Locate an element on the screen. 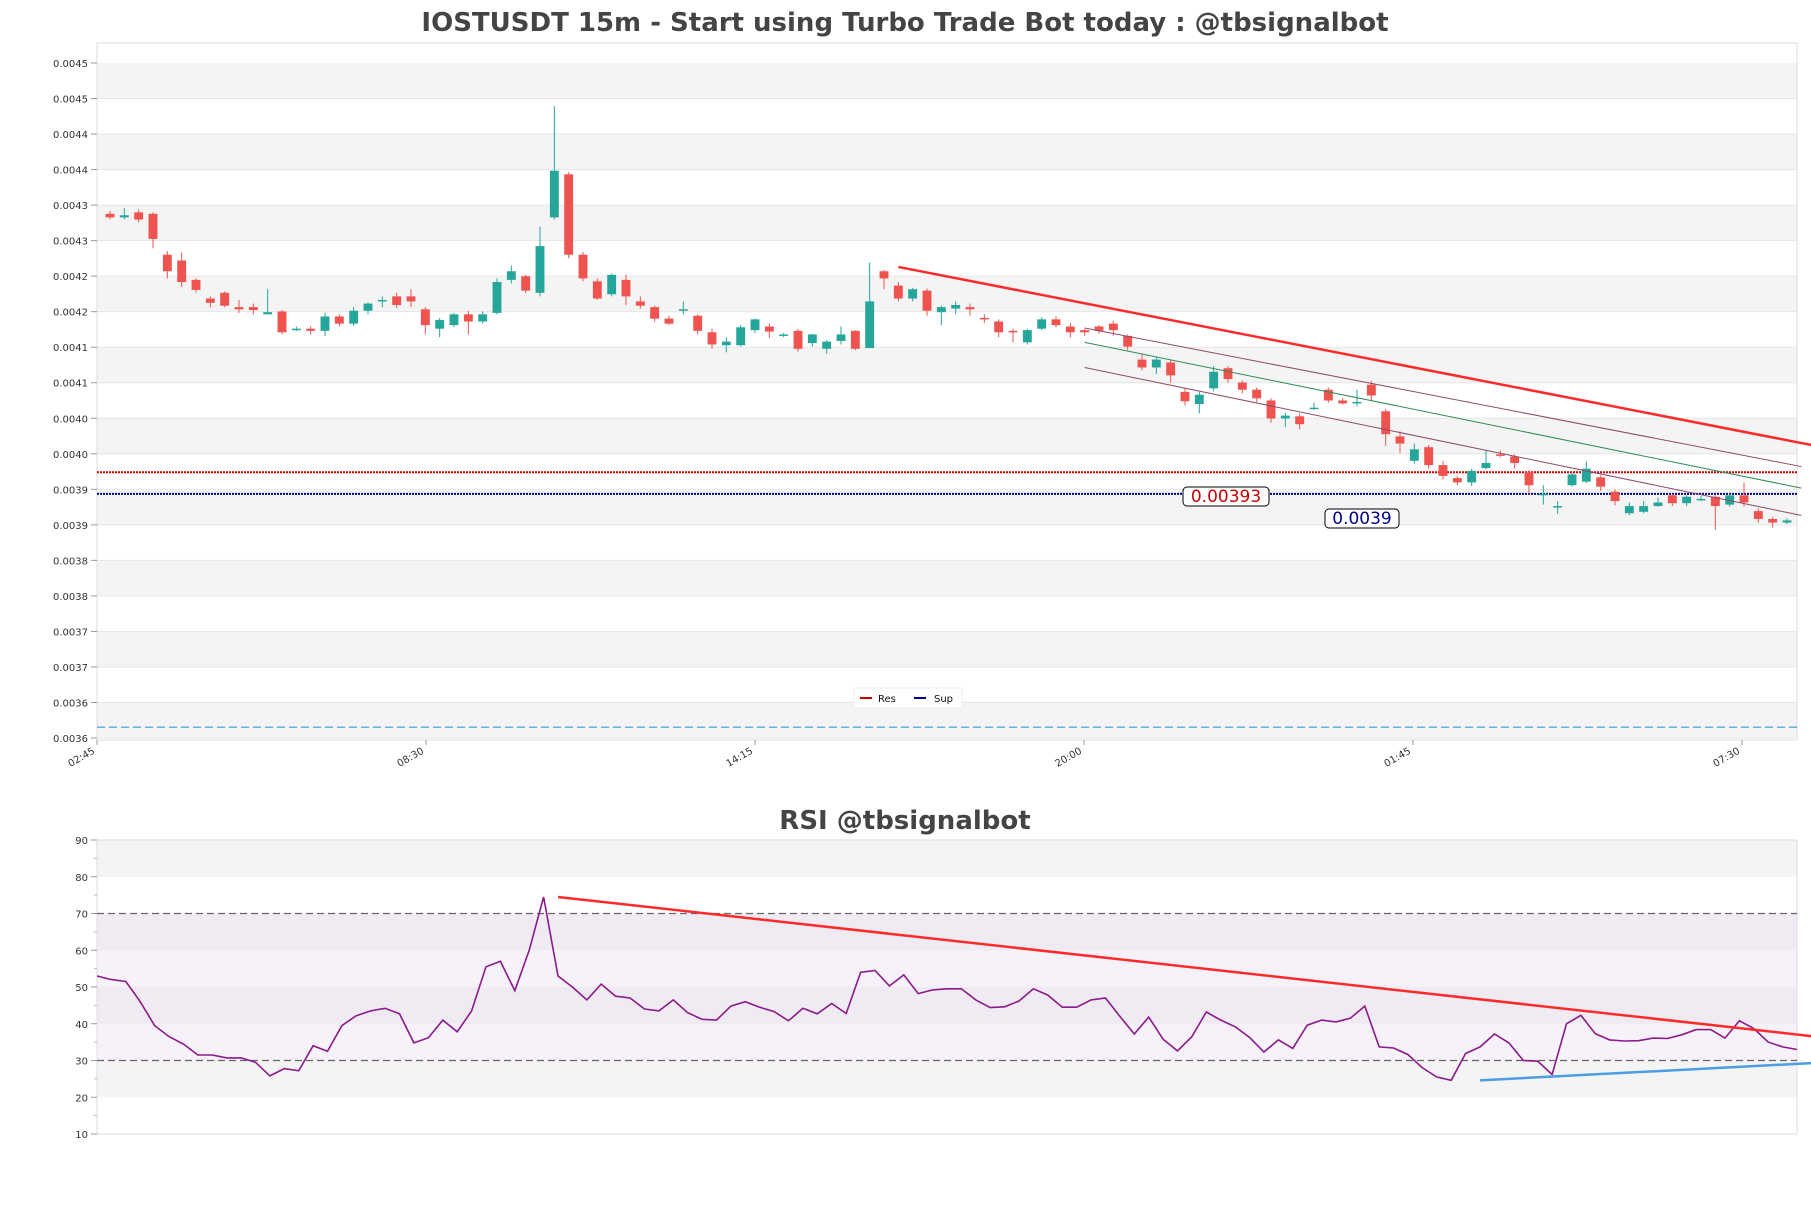 Image resolution: width=1811 pixels, height=1208 pixels. level-labels: 0.00393 0.0039 is located at coordinates (1291, 507).